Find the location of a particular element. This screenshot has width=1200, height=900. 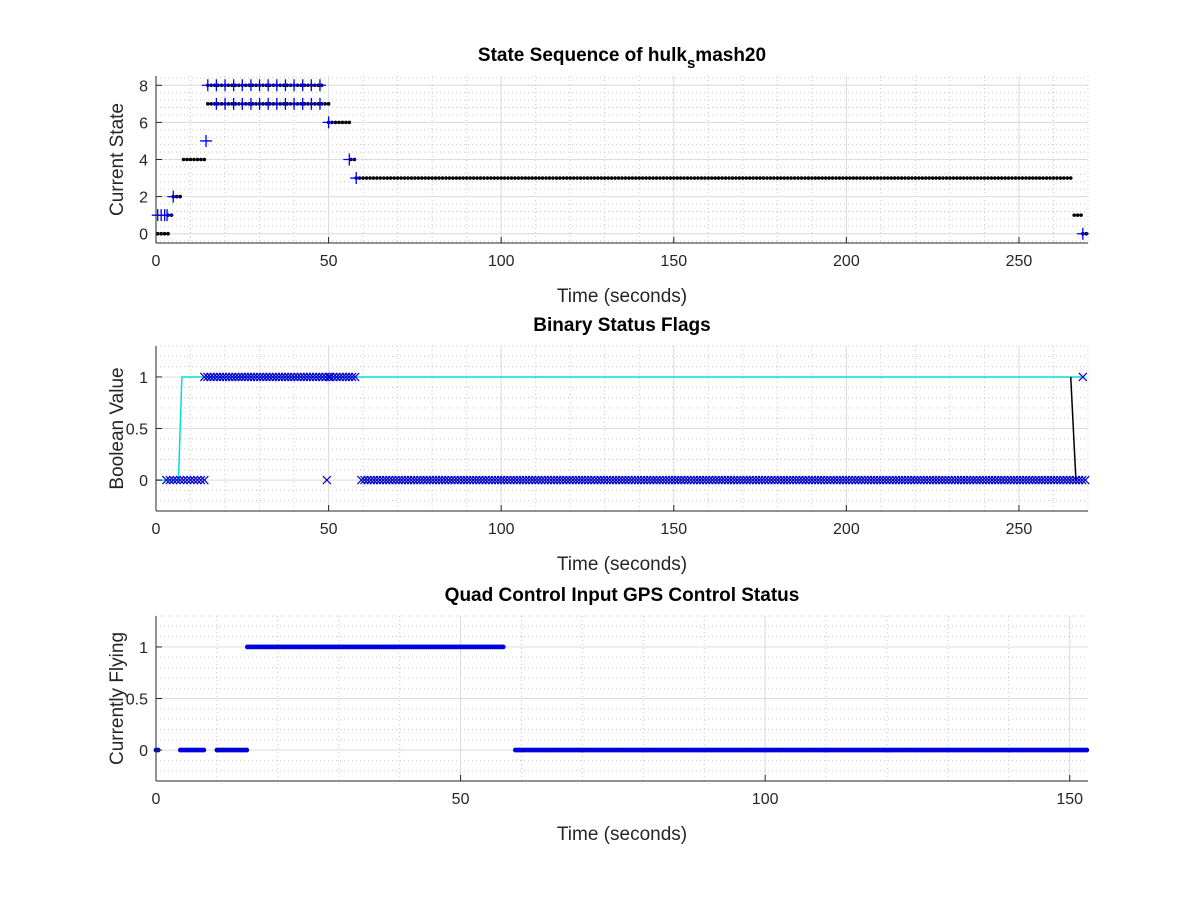

x-tick-label: 150 is located at coordinates (673, 529).